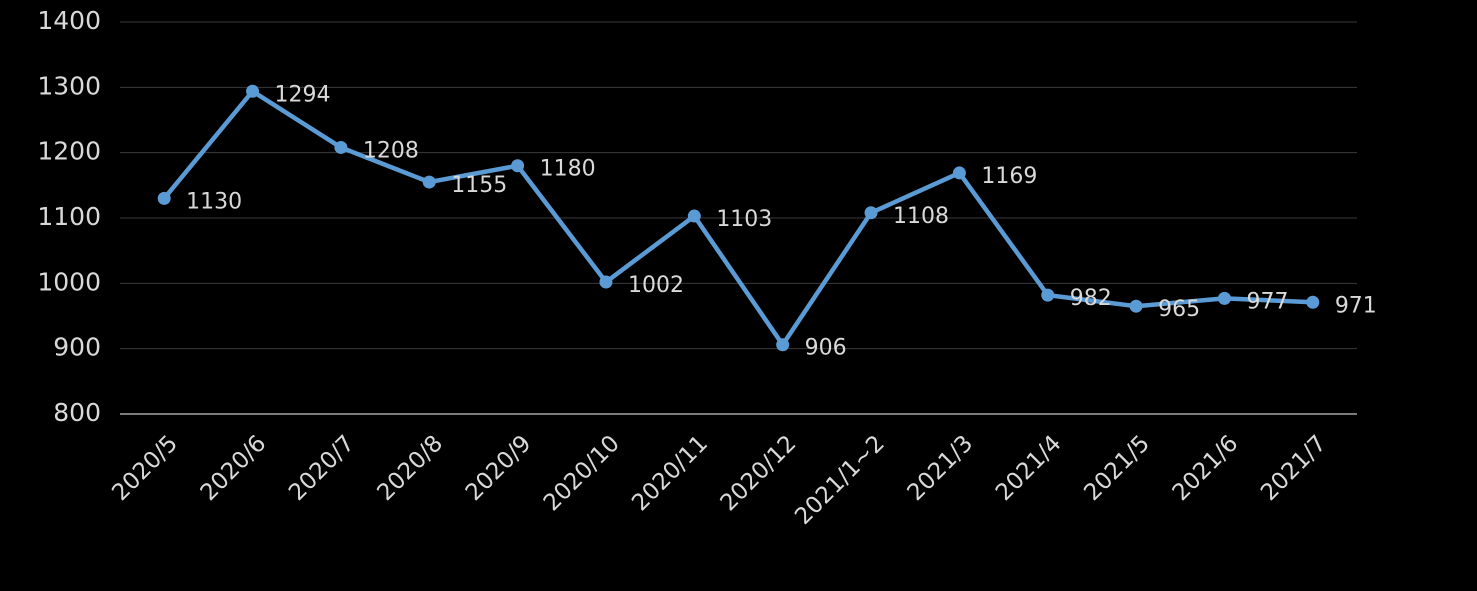 This screenshot has height=591, width=1477. Describe the element at coordinates (391, 150) in the screenshot. I see `data-label: 1208` at that location.